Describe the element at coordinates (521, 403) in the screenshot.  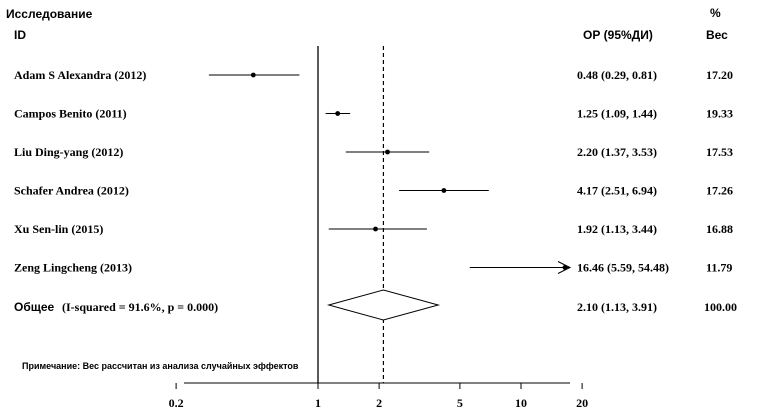
I see `x-tick-label: 10` at that location.